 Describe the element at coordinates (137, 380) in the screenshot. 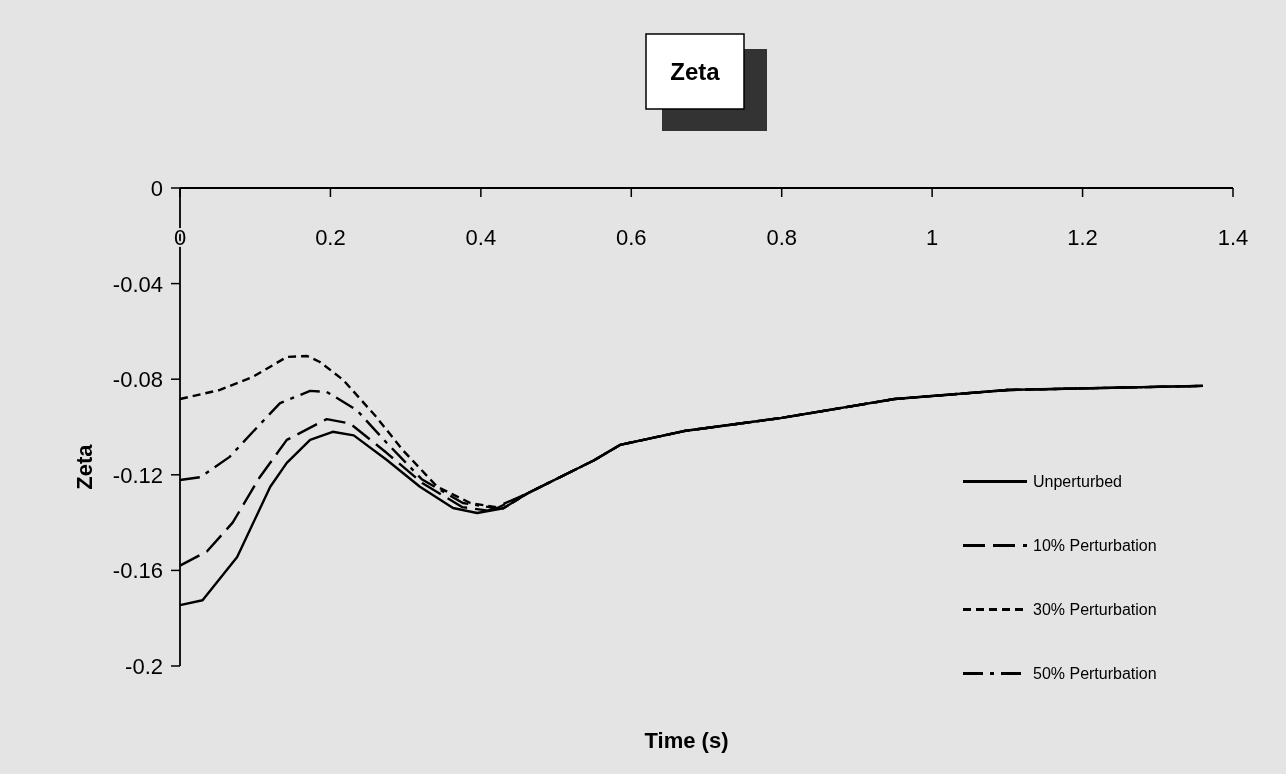

I see `y-tick-label: -0.08` at that location.